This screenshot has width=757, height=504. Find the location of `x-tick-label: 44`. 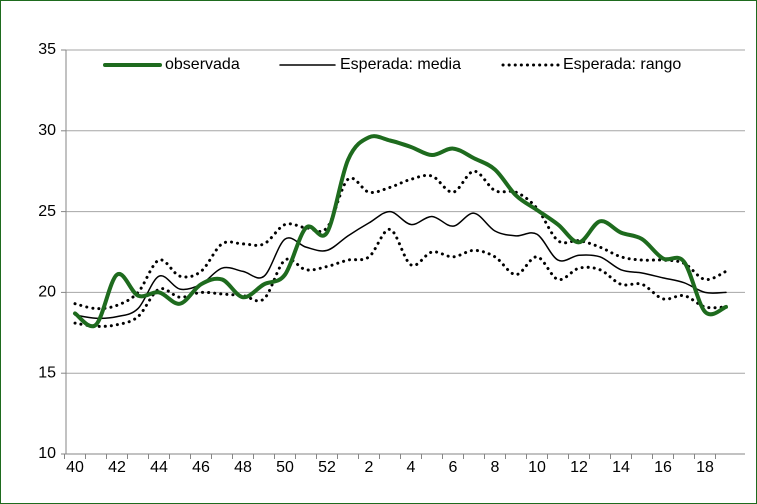

x-tick-label: 44 is located at coordinates (159, 467).